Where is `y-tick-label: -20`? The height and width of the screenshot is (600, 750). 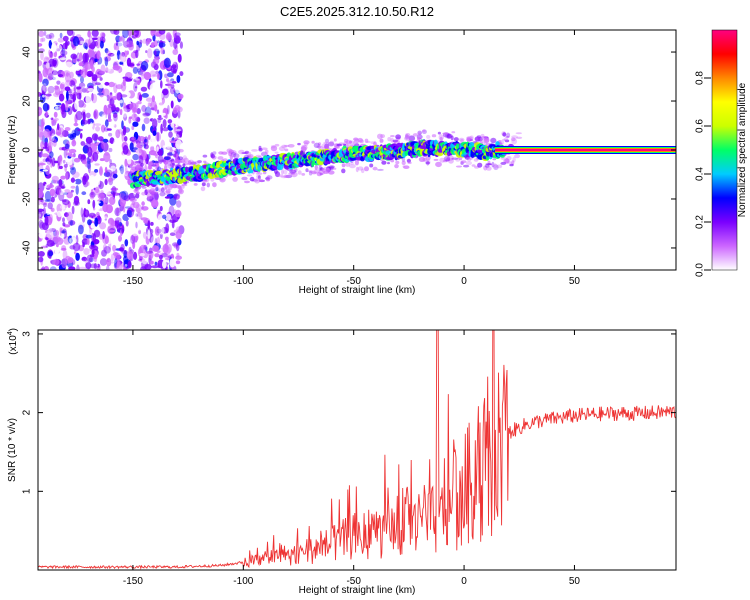
y-tick-label: -20 is located at coordinates (27, 198).